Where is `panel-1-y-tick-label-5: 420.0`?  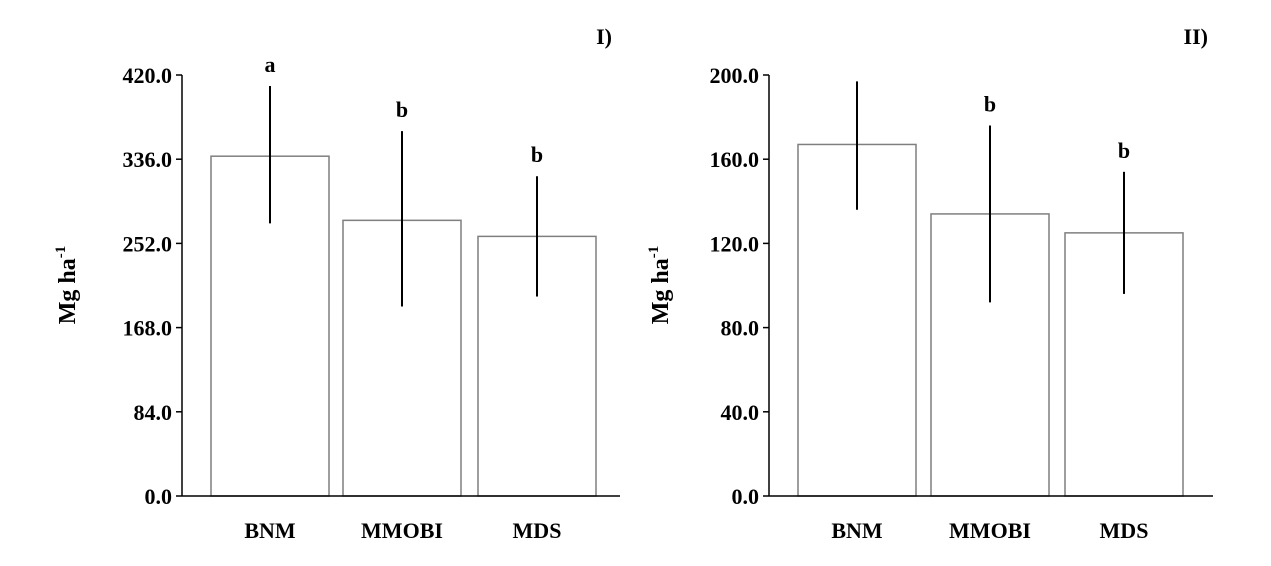 panel-1-y-tick-label-5: 420.0 is located at coordinates (148, 75).